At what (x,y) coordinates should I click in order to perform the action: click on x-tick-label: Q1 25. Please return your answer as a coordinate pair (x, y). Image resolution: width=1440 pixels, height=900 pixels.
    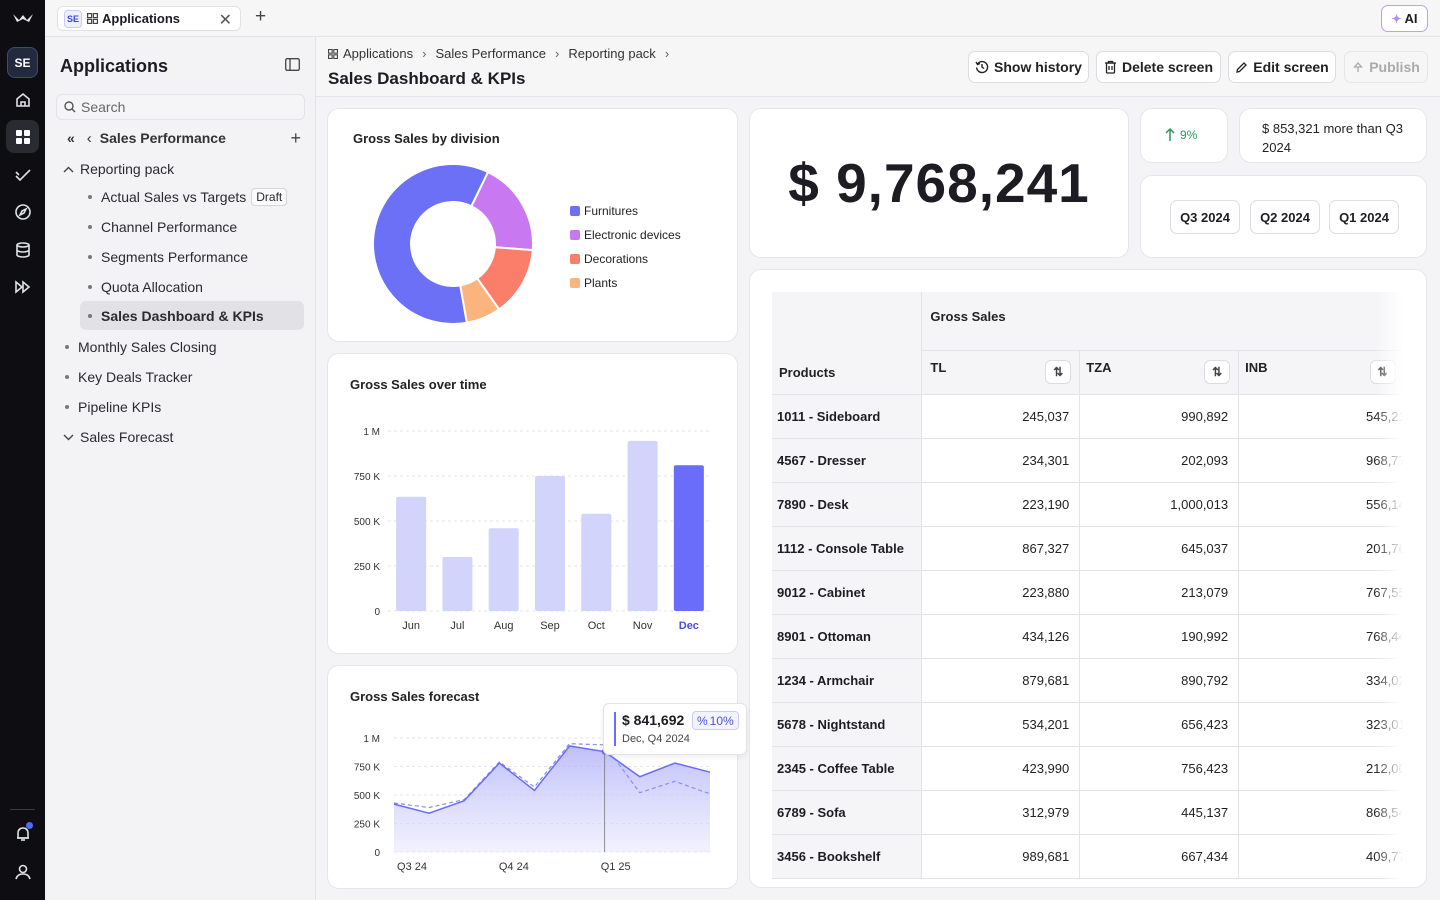
    Looking at the image, I should click on (616, 867).